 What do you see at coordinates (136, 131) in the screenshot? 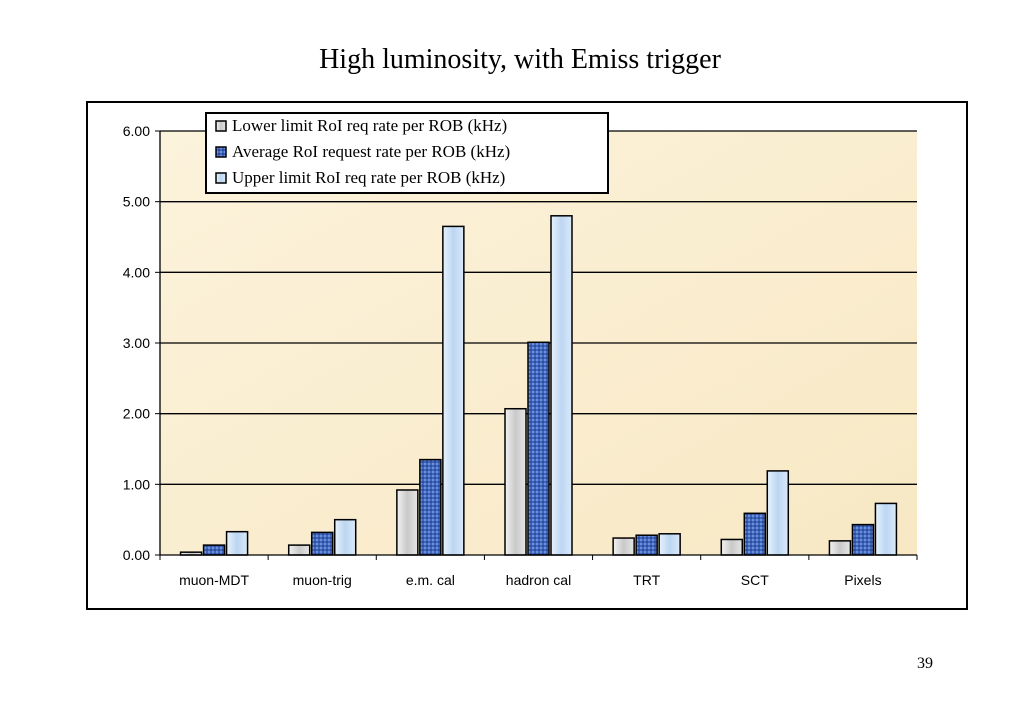
I see `y-tick-label: 6.00` at bounding box center [136, 131].